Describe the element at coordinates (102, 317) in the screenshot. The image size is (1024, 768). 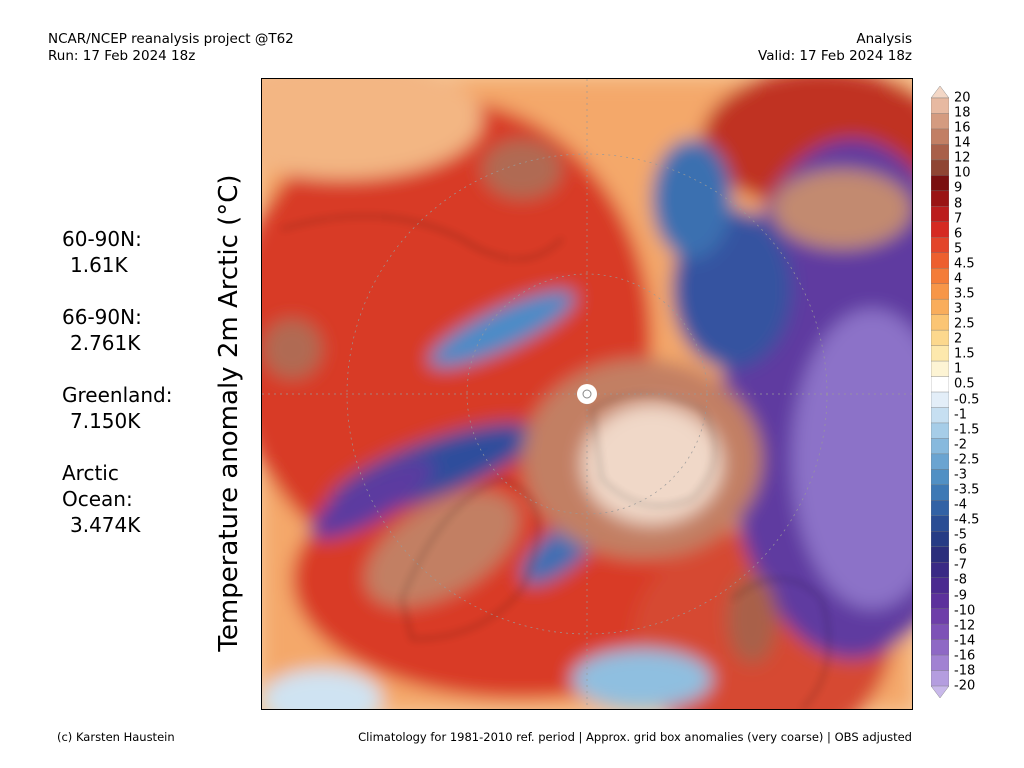
I see `stat-label: 66-90N:` at that location.